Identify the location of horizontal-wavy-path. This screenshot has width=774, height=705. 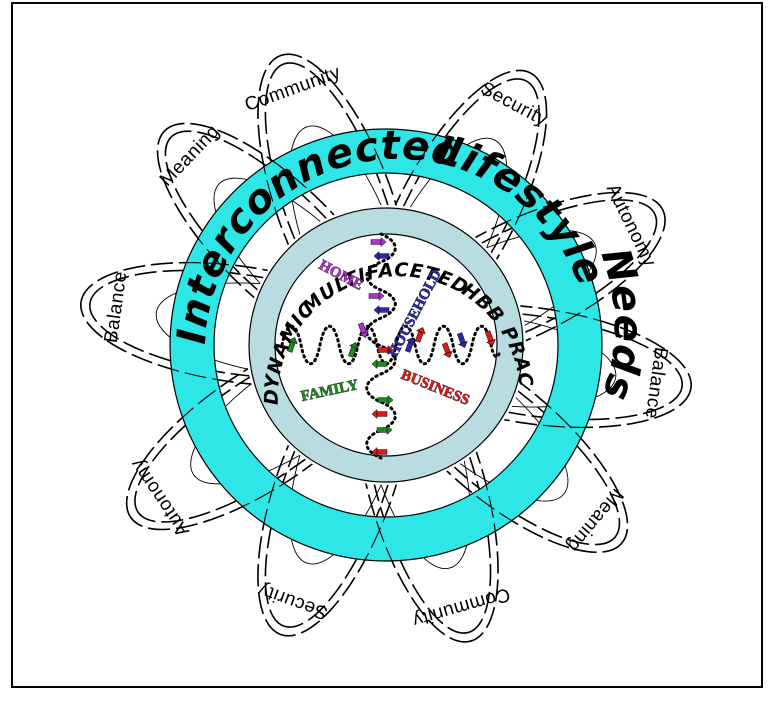
(390, 345).